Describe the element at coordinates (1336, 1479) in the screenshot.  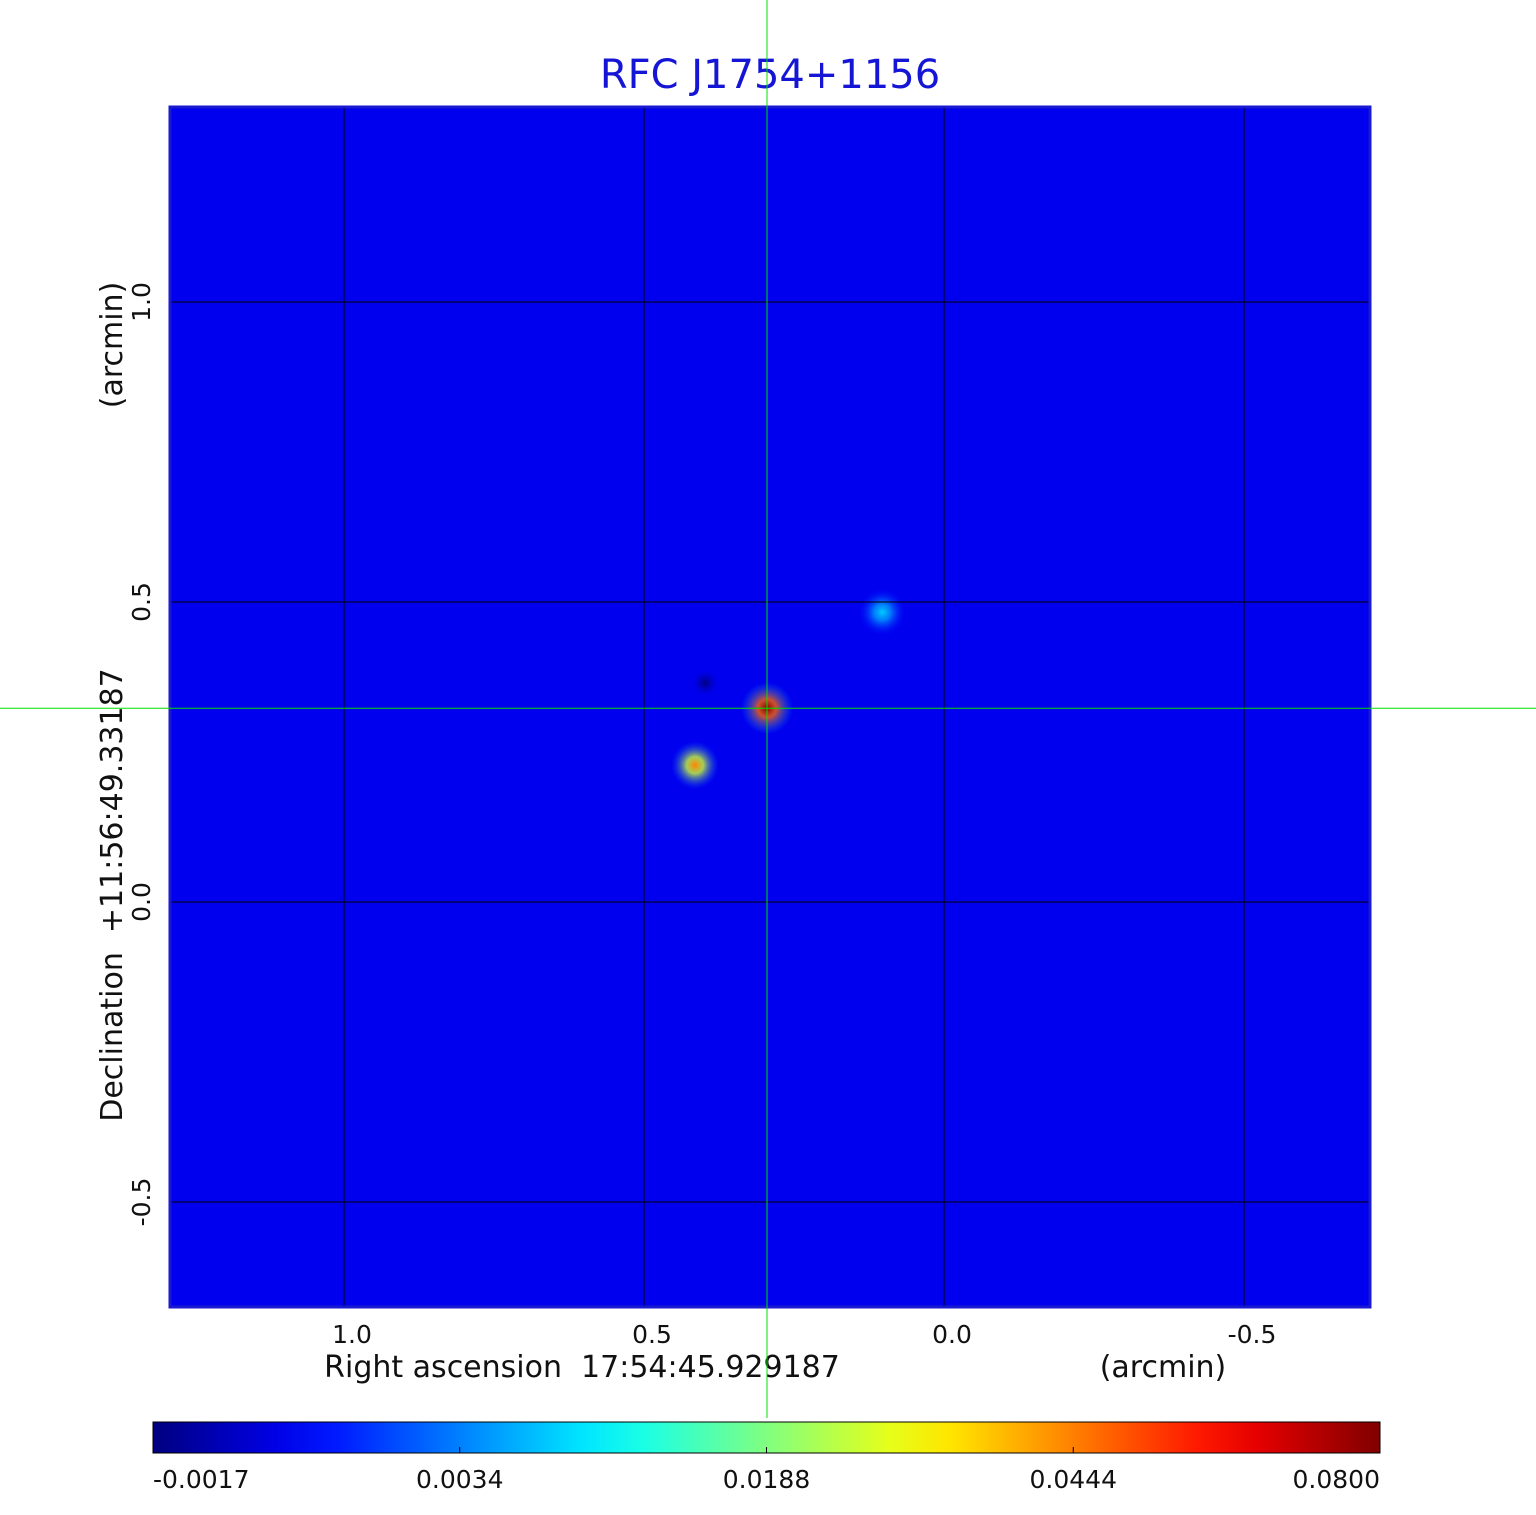
I see `colorbar-tick-label: 0.0800` at that location.